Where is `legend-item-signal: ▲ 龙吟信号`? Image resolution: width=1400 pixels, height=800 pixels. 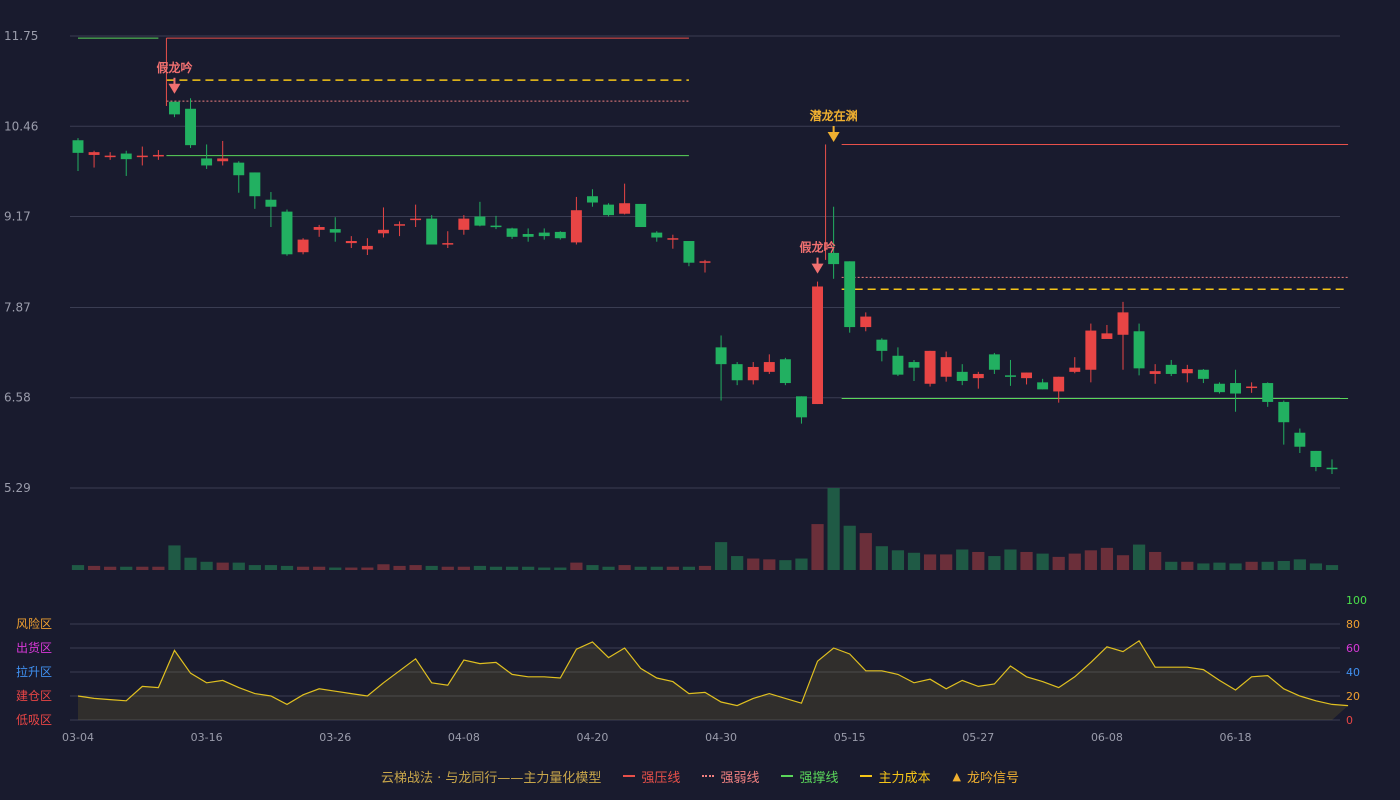 legend-item-signal: ▲ 龙吟信号 is located at coordinates (985, 776).